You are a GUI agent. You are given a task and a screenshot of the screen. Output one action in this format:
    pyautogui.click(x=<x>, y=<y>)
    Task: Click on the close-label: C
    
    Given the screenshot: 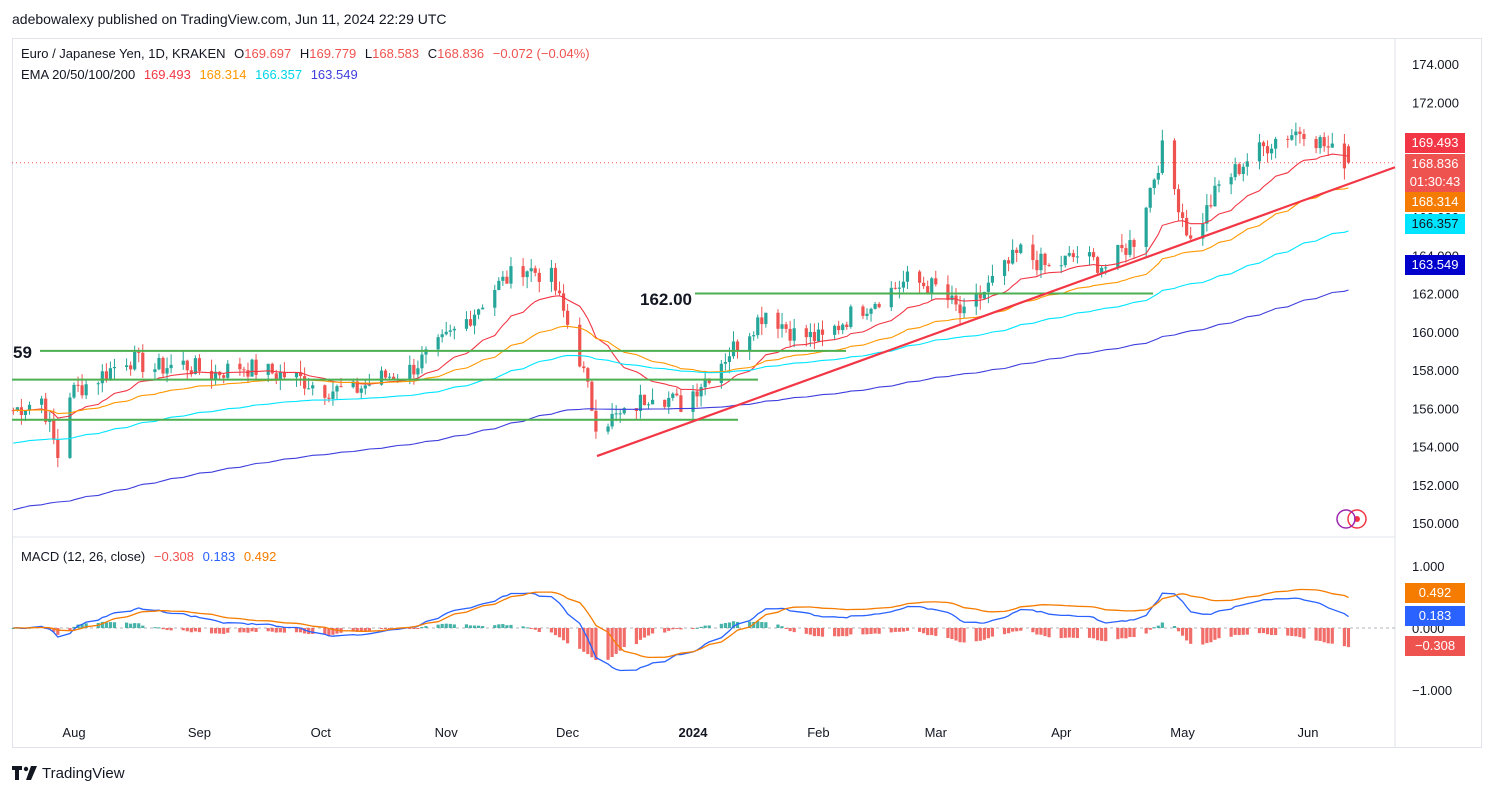 What is the action you would take?
    pyautogui.click(x=432, y=53)
    